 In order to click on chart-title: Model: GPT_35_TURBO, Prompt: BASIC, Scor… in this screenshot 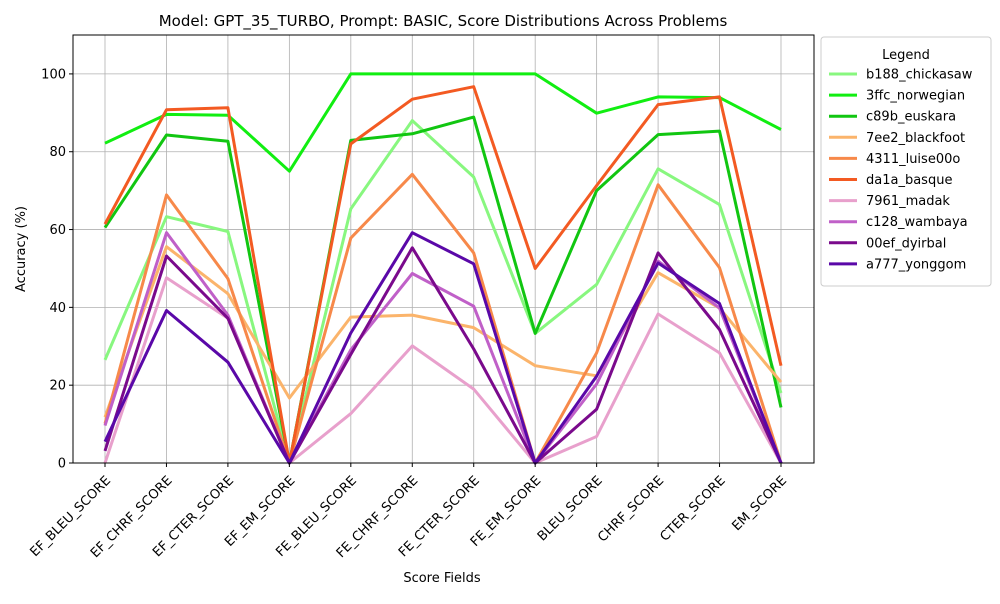, I will do `click(443, 21)`.